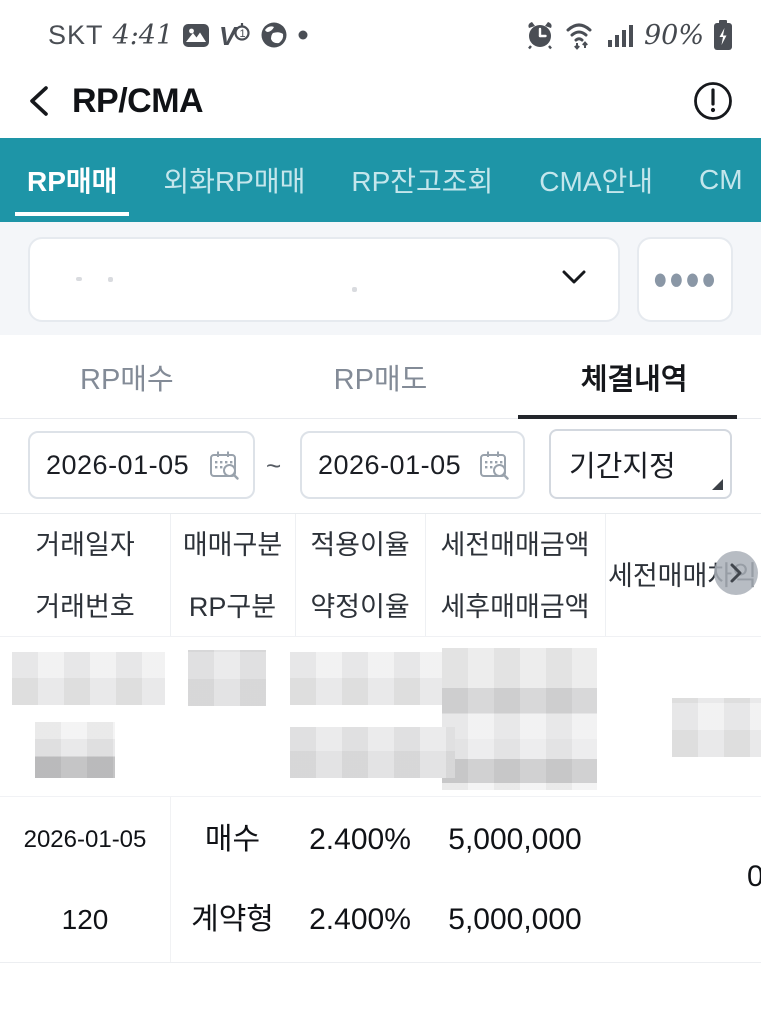 The width and height of the screenshot is (761, 1024). I want to click on period-type-value: 기간지정, so click(622, 467).